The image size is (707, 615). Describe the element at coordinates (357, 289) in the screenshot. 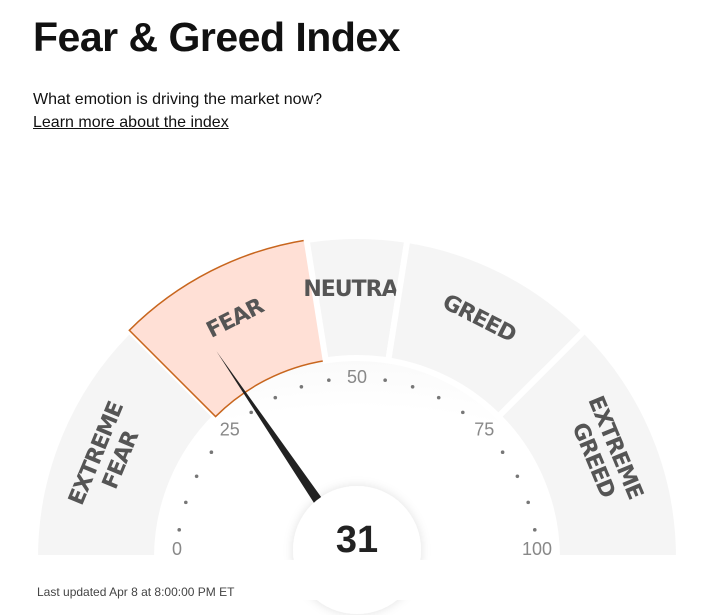

I see `segment-label: NEUTRAL` at that location.